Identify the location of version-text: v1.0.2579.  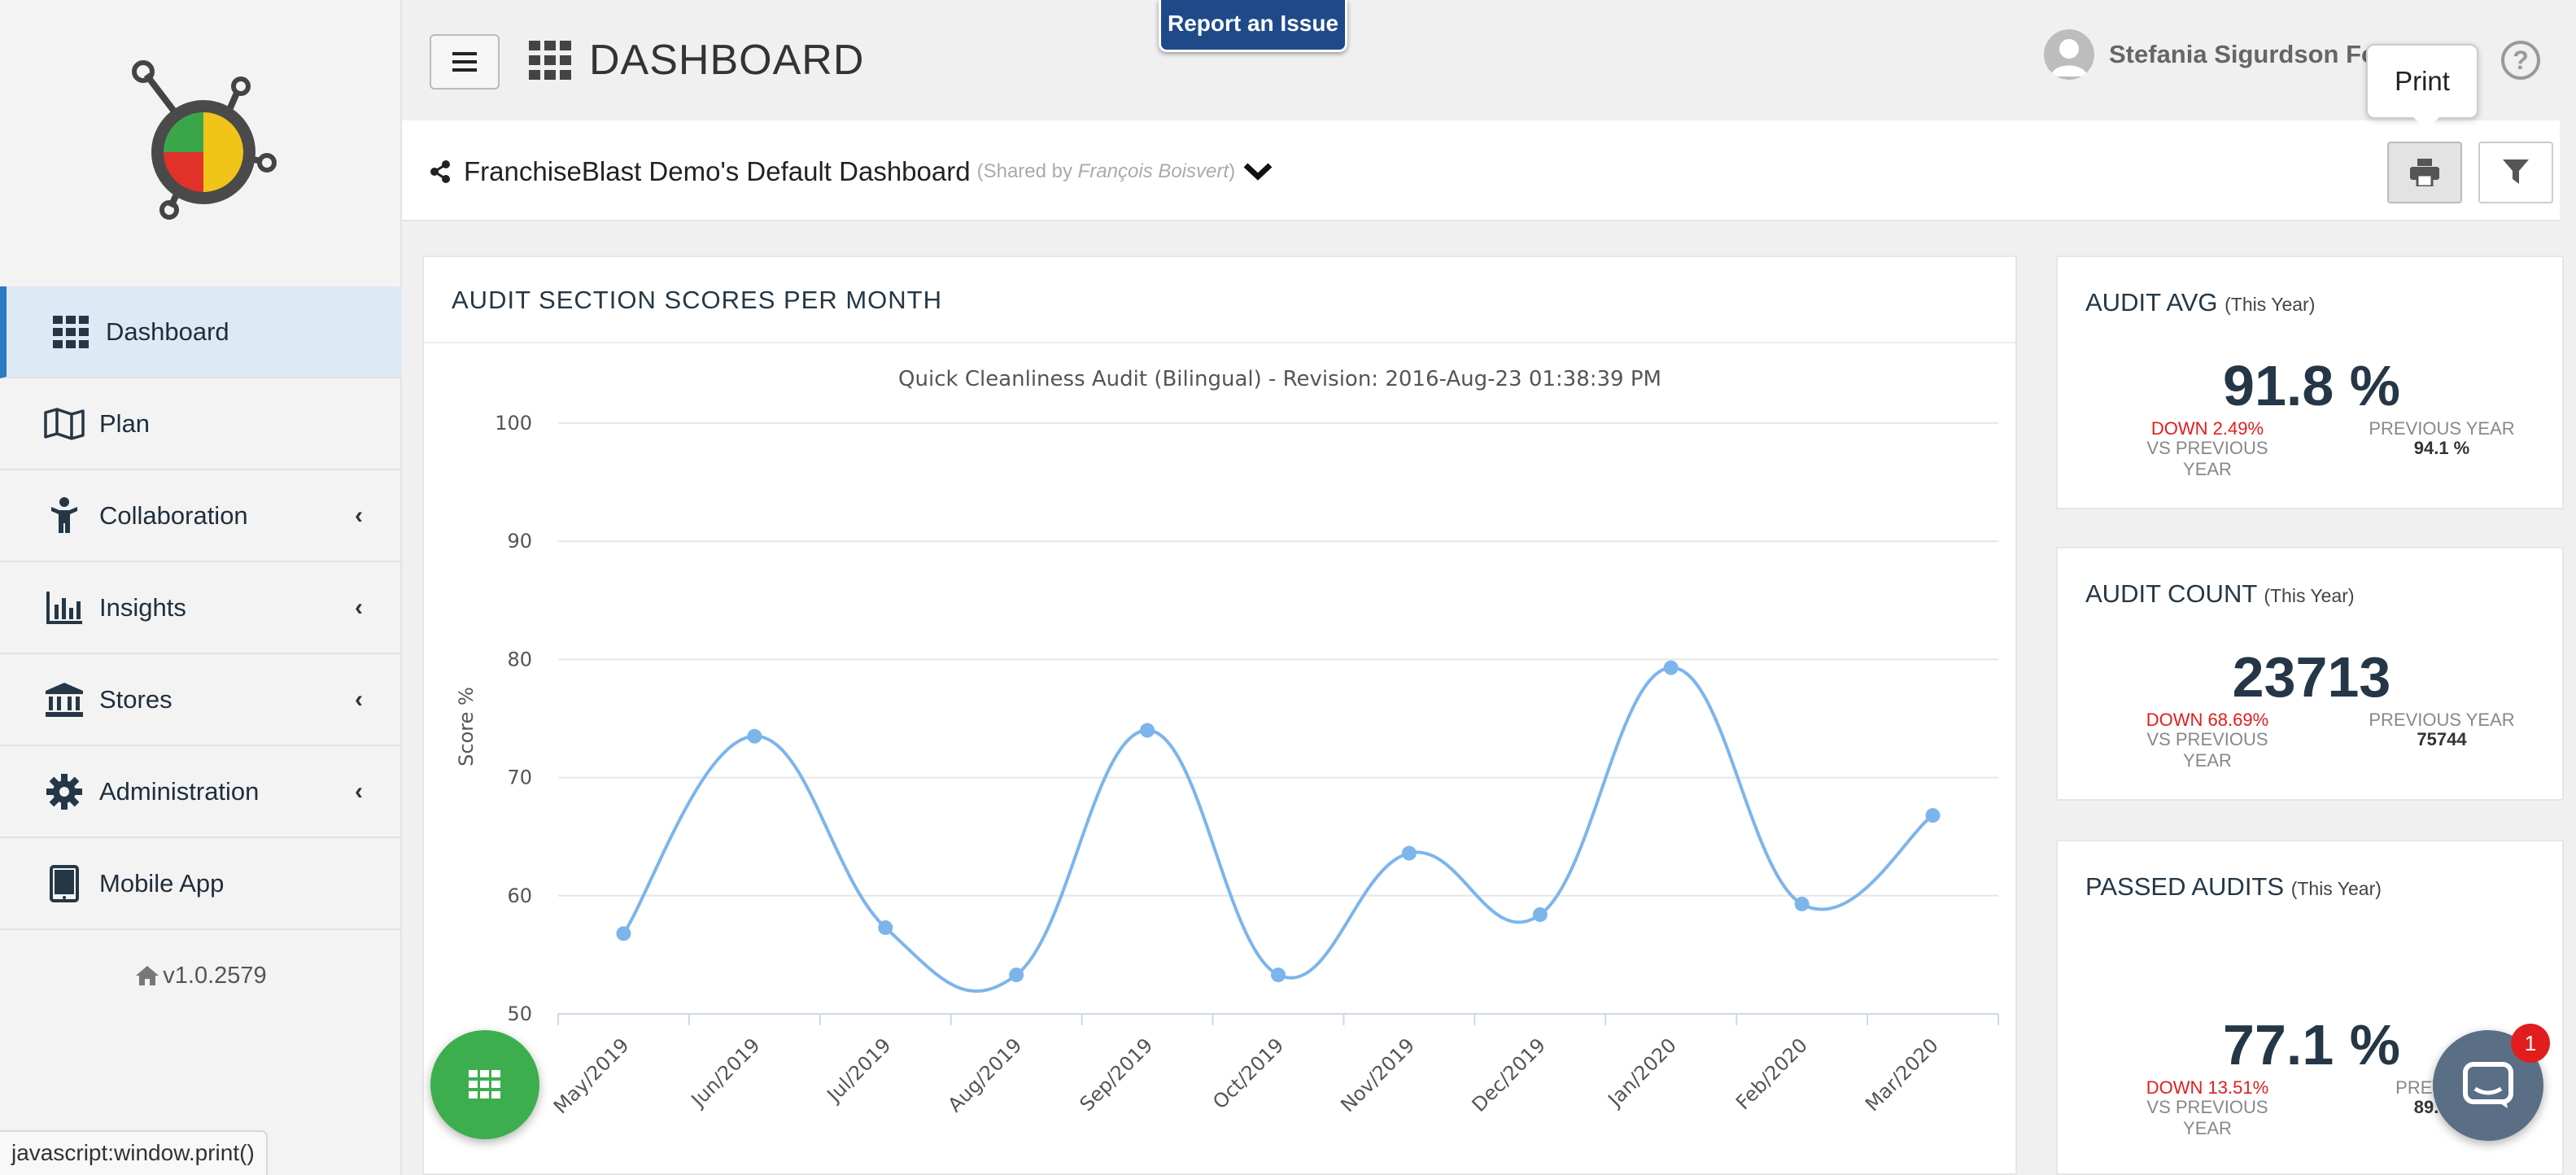
(215, 976).